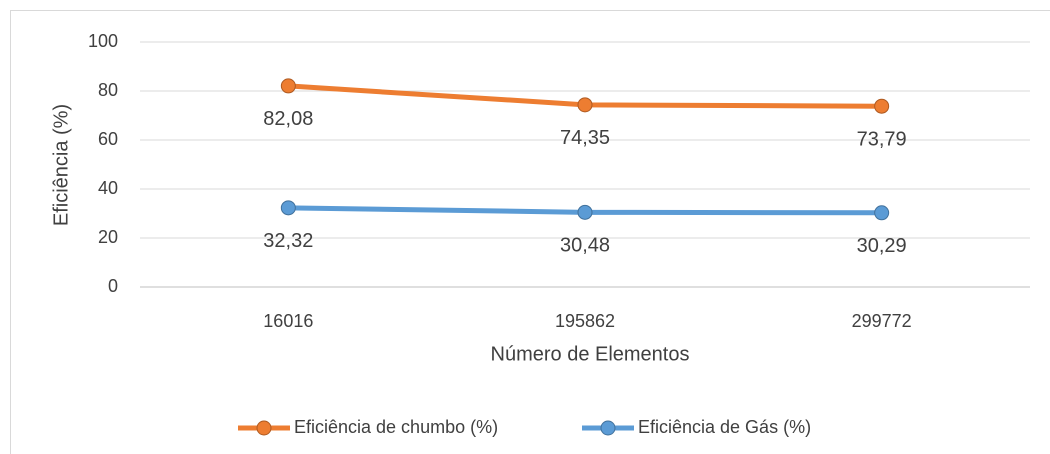 The image size is (1050, 454). Describe the element at coordinates (590, 354) in the screenshot. I see `x-axis-title: Número de Elementos` at that location.